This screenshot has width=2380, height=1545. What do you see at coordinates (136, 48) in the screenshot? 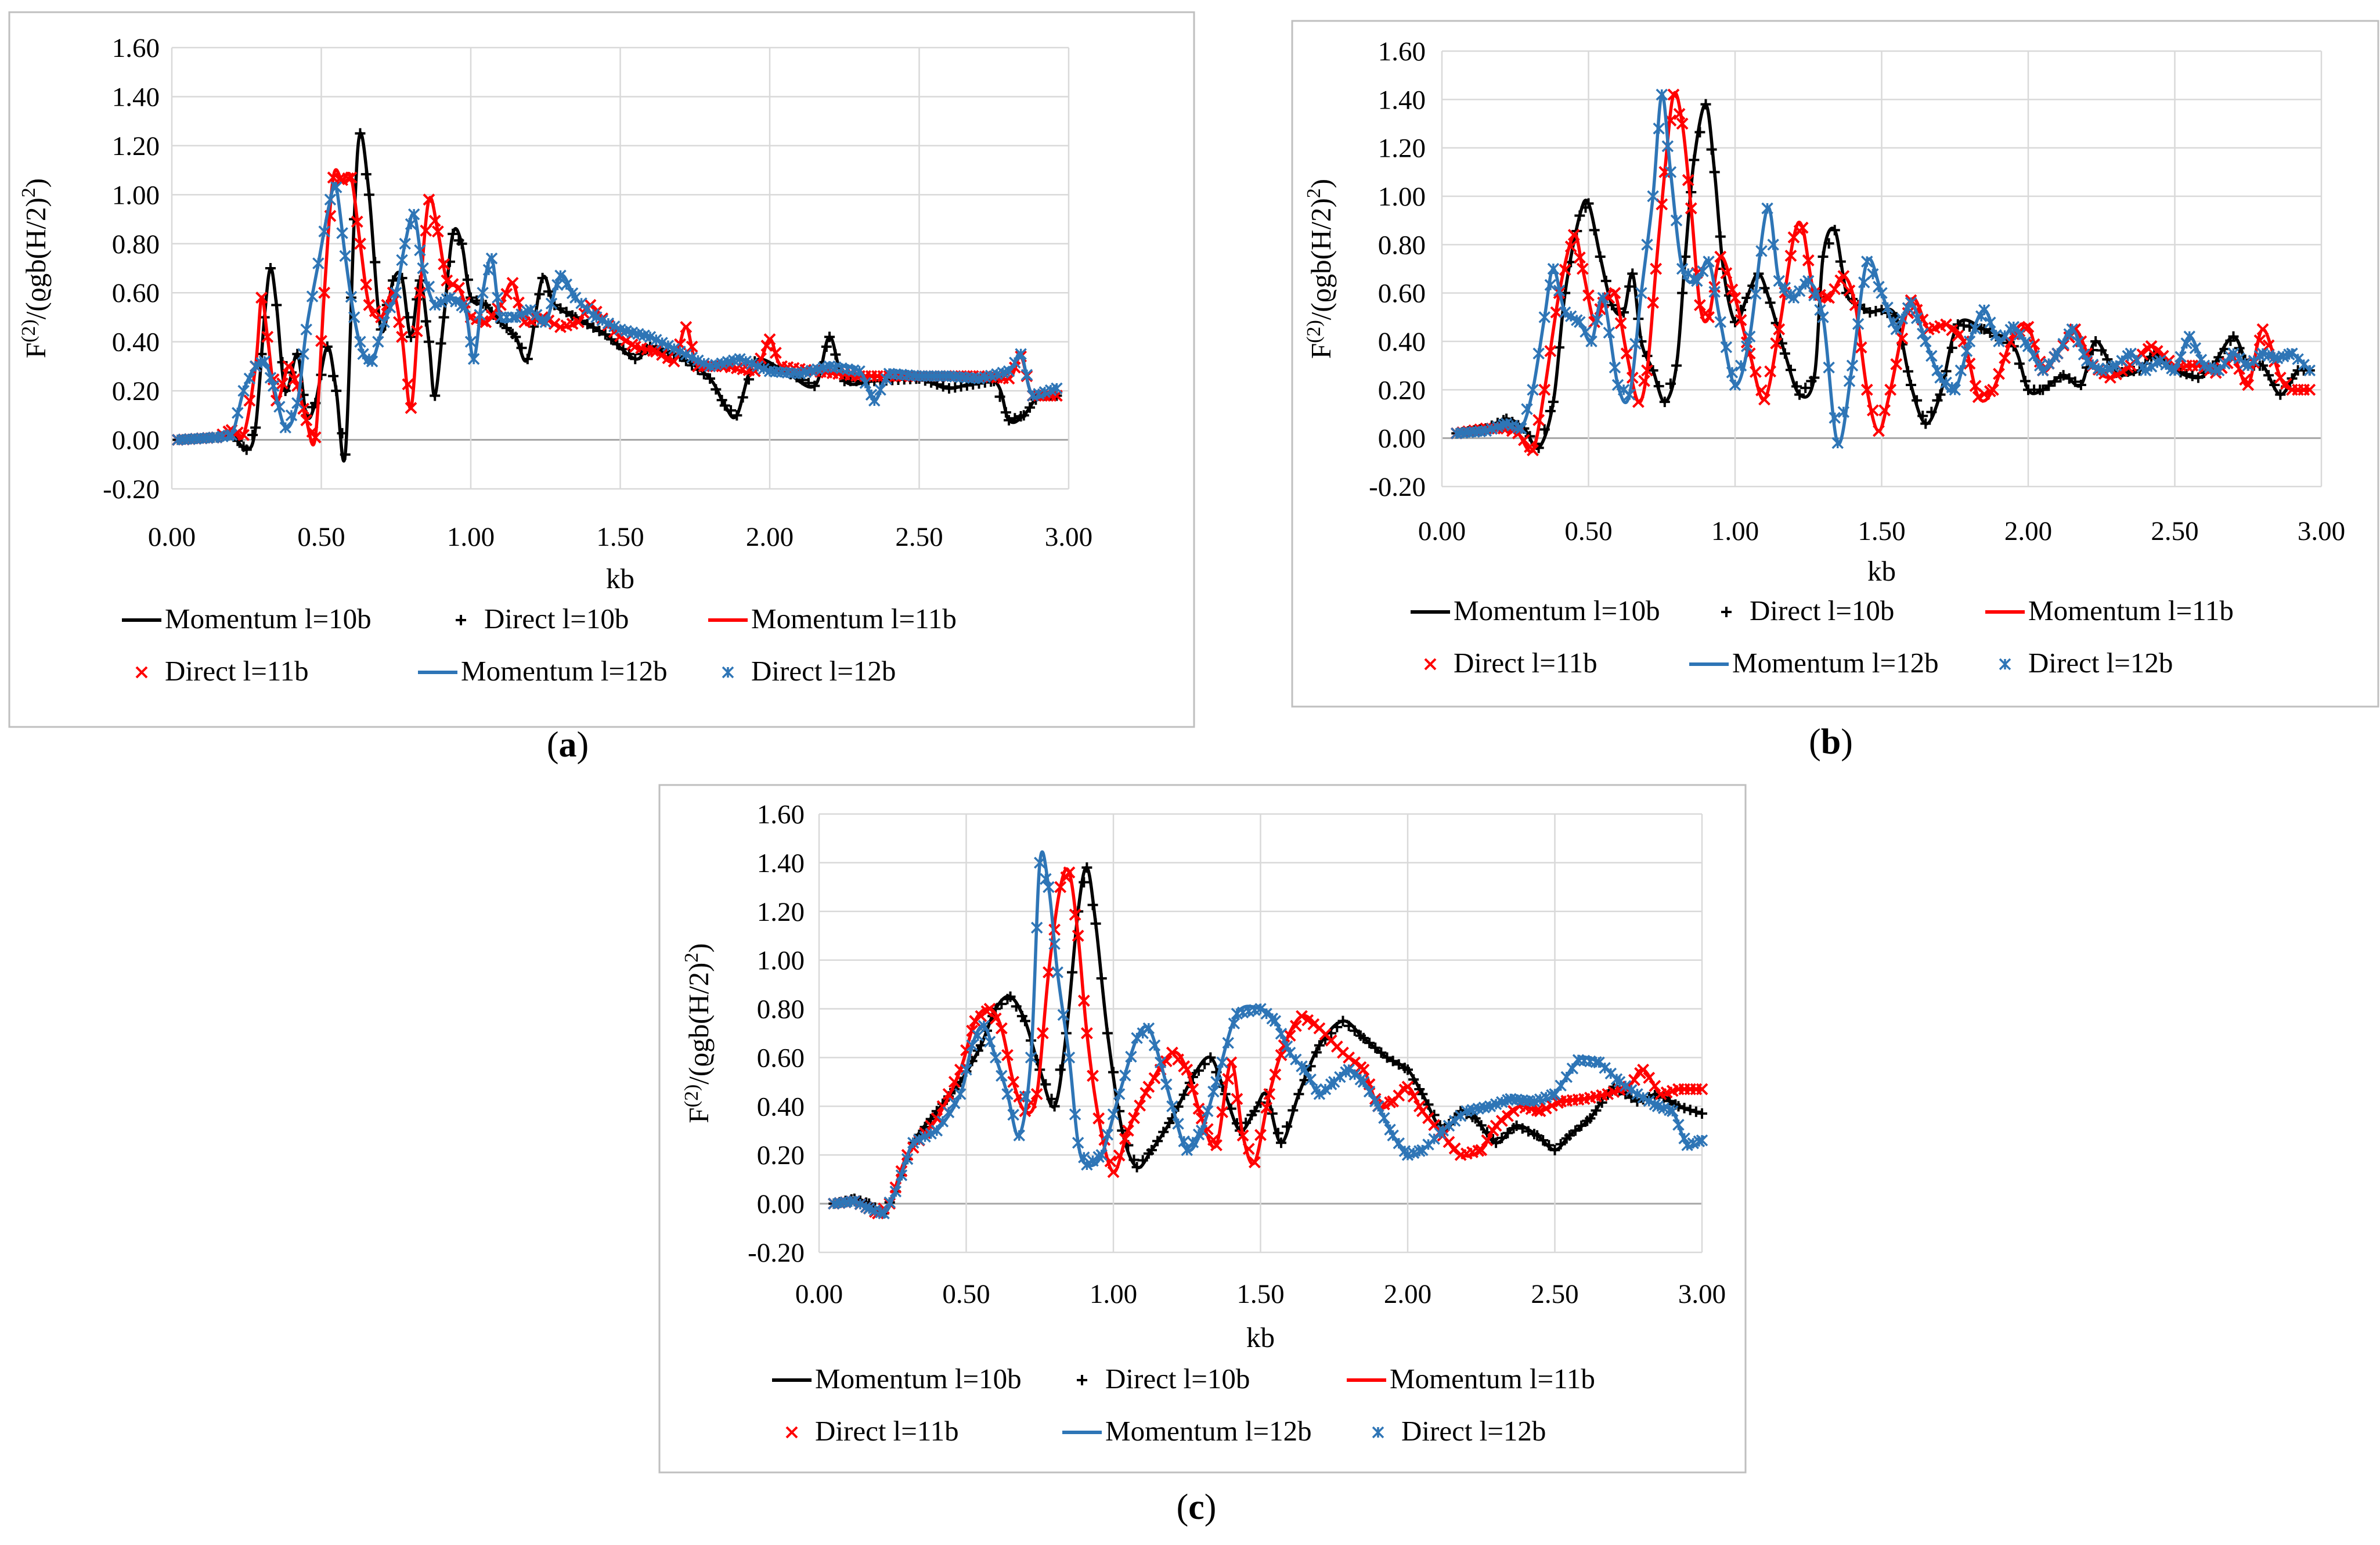
I see `y-tick-label: 1.60` at bounding box center [136, 48].